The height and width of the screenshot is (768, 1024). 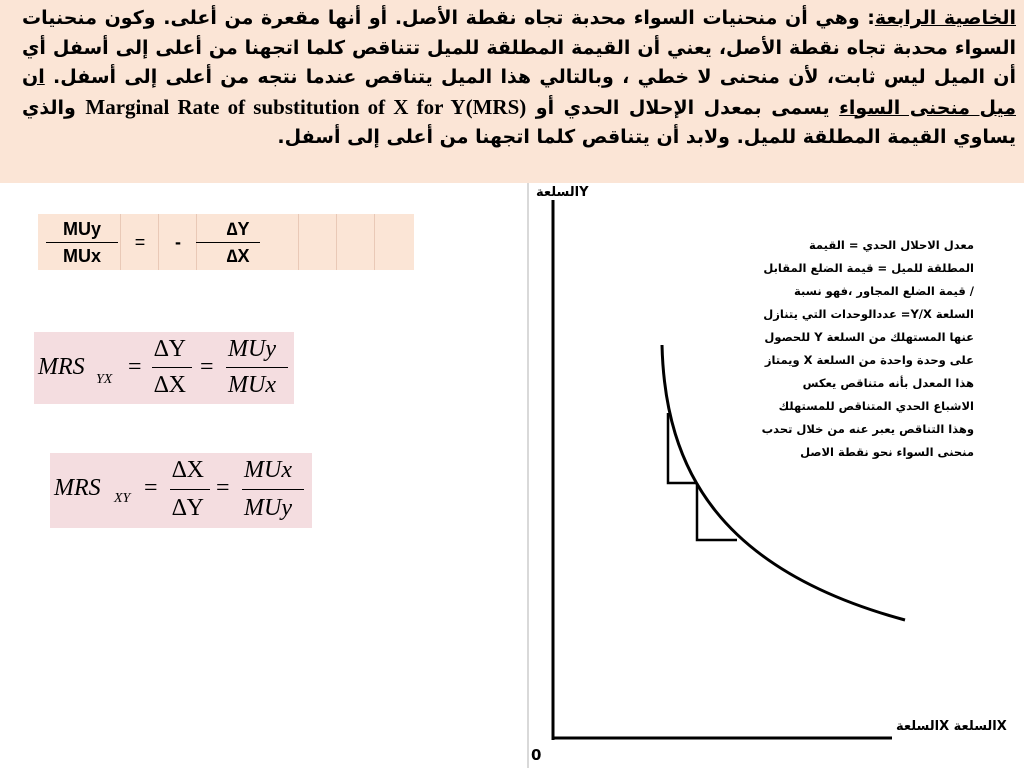 I want to click on formula-yx-frac1-bar, so click(x=172, y=367).